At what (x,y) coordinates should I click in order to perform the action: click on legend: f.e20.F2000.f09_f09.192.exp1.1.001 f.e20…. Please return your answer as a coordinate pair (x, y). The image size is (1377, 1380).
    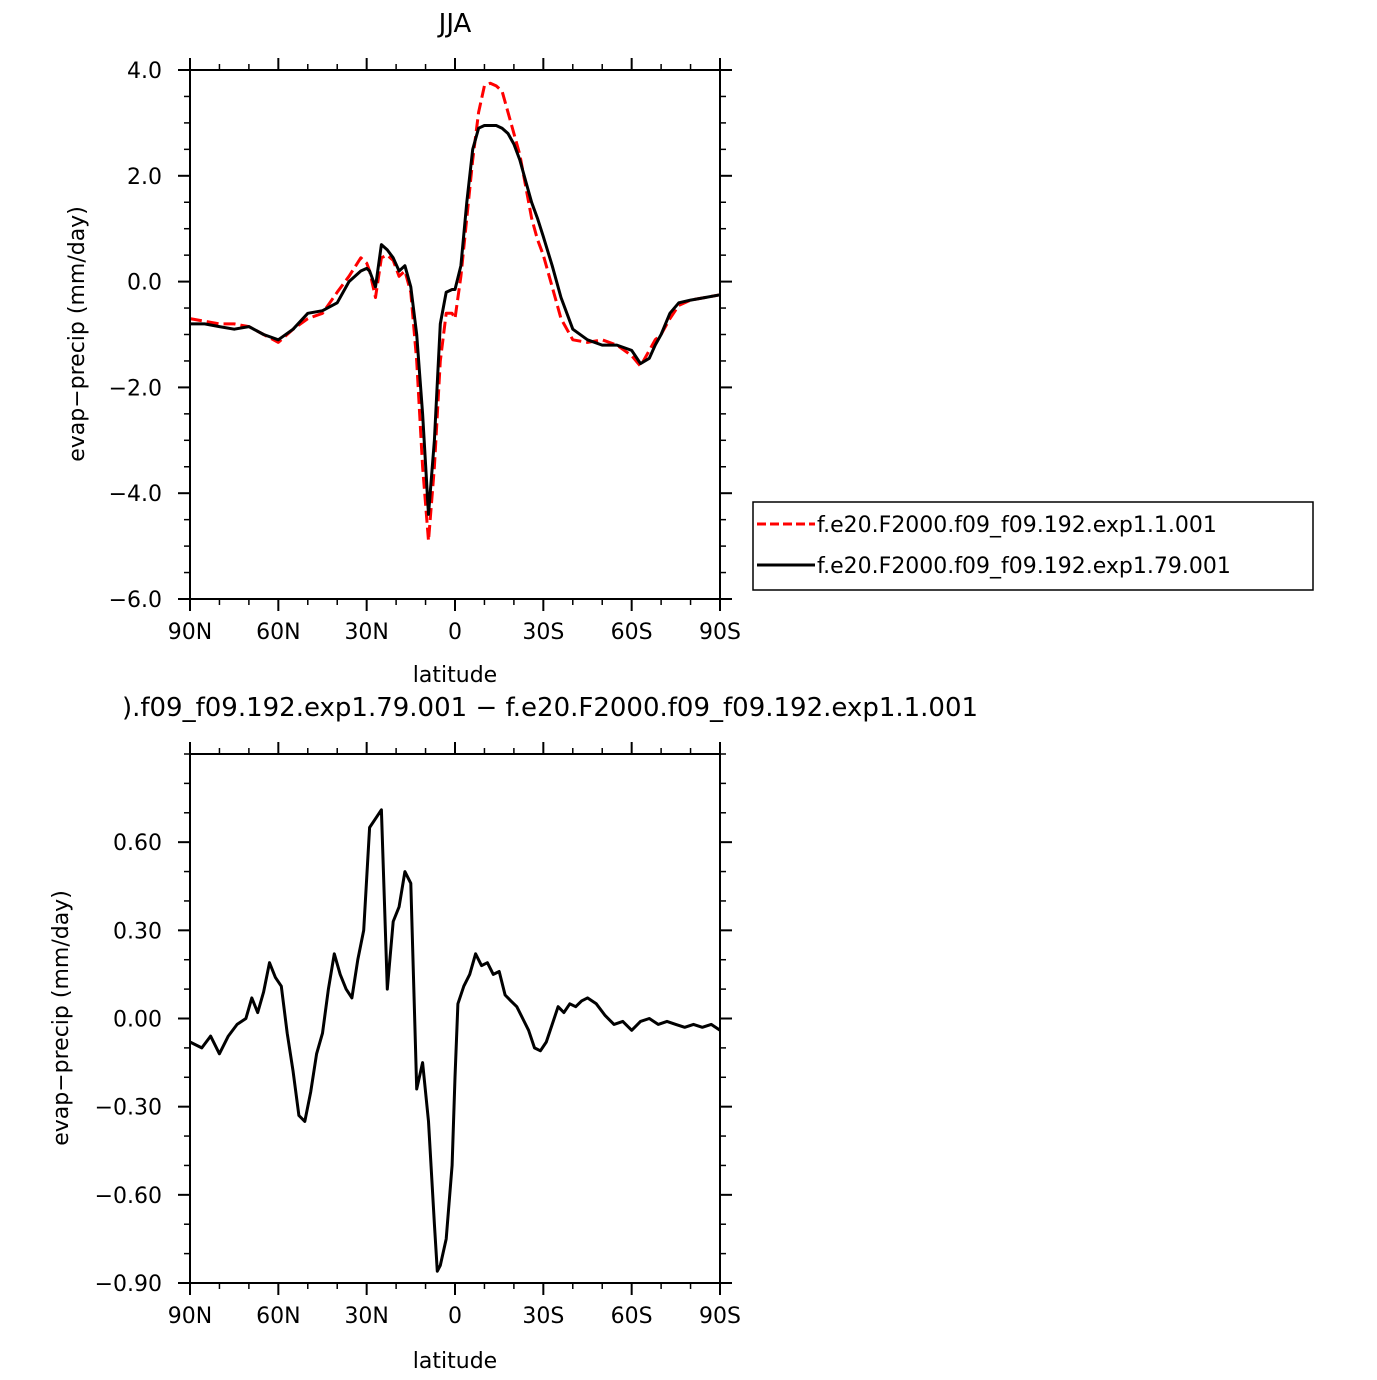
    Looking at the image, I should click on (1033, 546).